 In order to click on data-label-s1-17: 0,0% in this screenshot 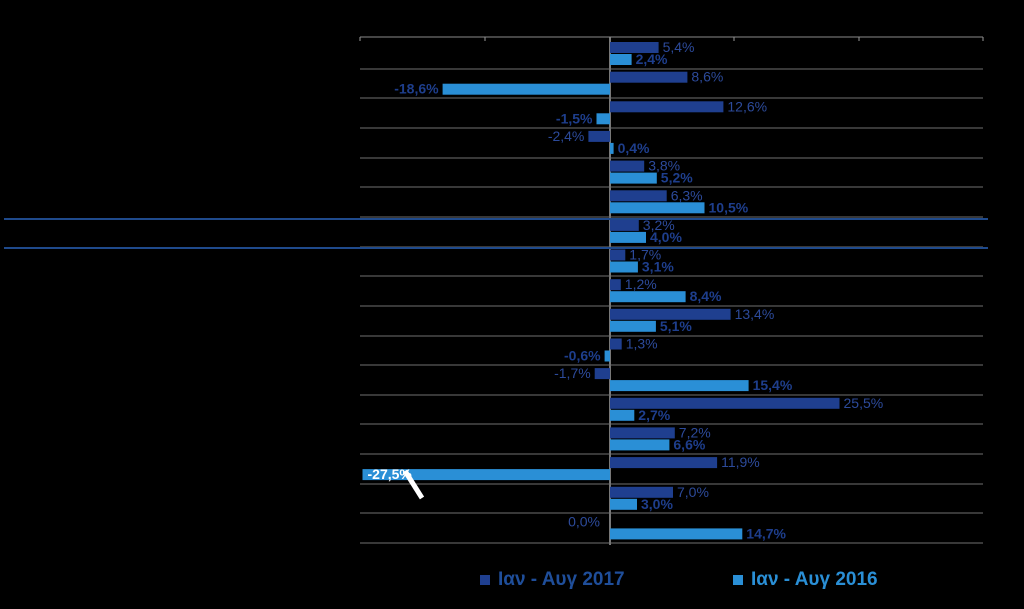, I will do `click(584, 521)`.